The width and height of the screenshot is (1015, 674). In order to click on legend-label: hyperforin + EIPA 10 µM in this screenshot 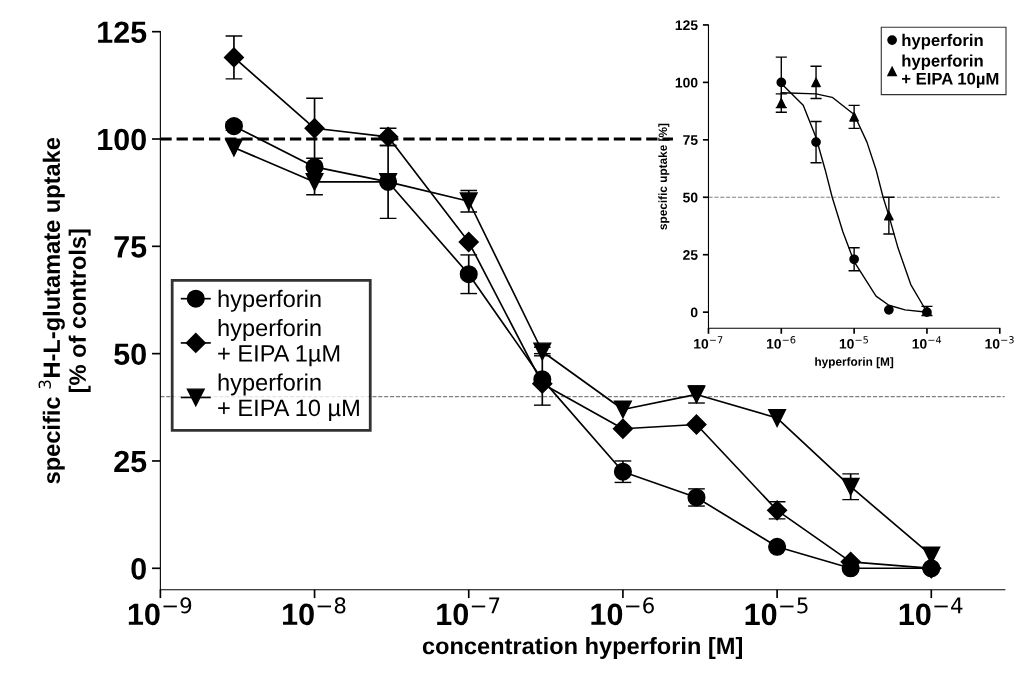, I will do `click(288, 397)`.